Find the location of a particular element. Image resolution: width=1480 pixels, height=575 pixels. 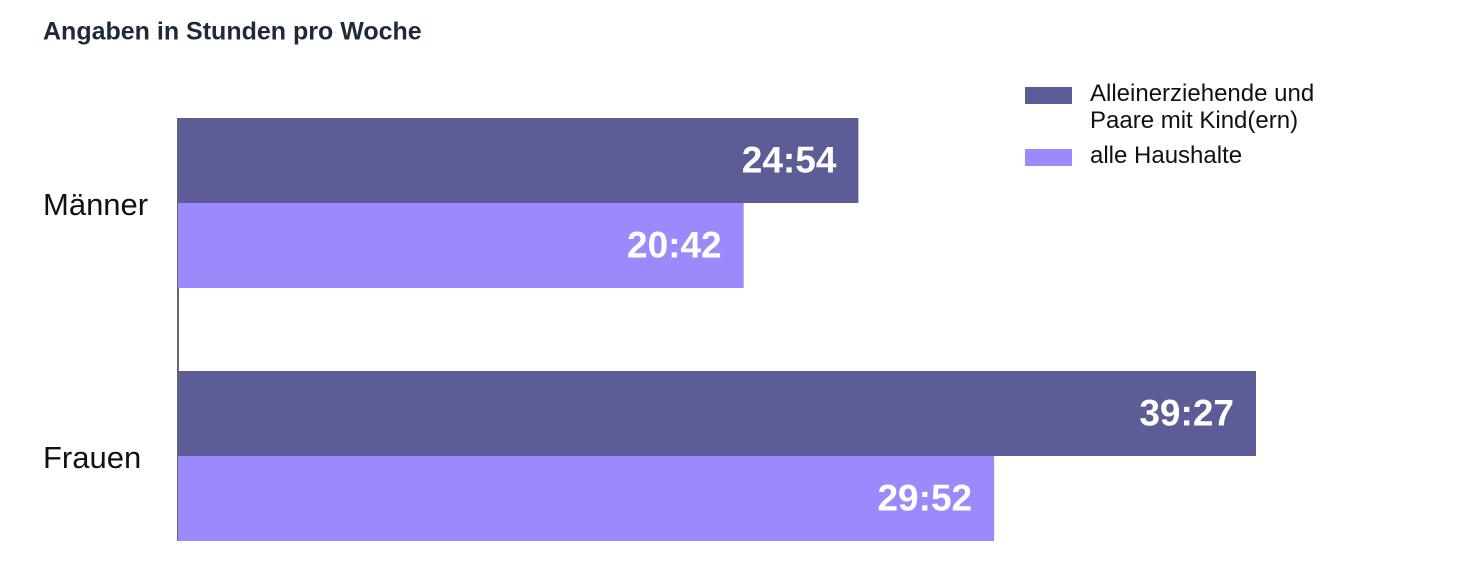

category-label: Männer is located at coordinates (95, 204).